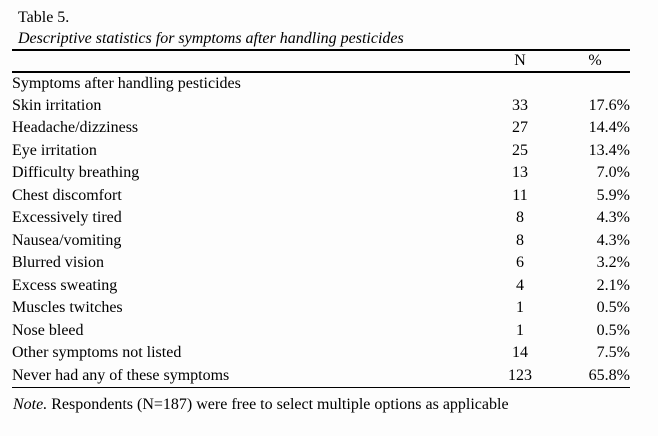  I want to click on symptom-count: 14, so click(520, 353).